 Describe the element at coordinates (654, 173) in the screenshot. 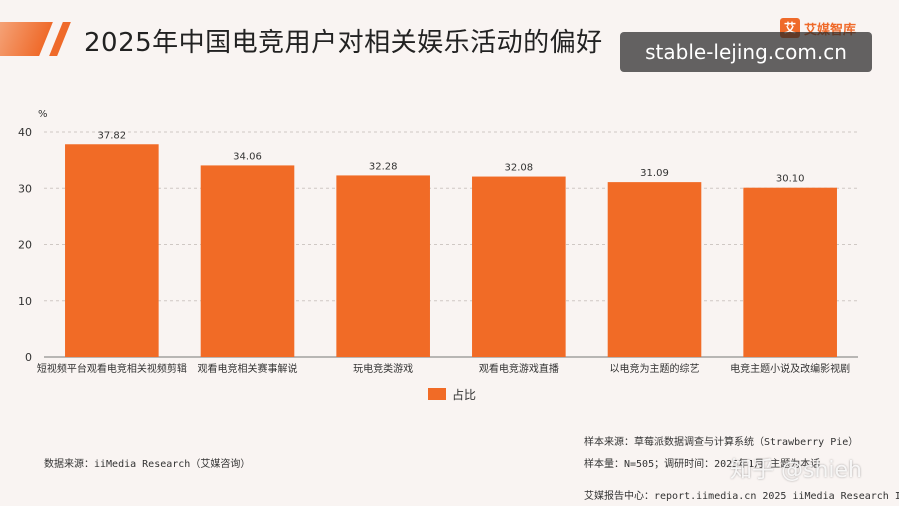

I see `data-label: 31.09` at that location.